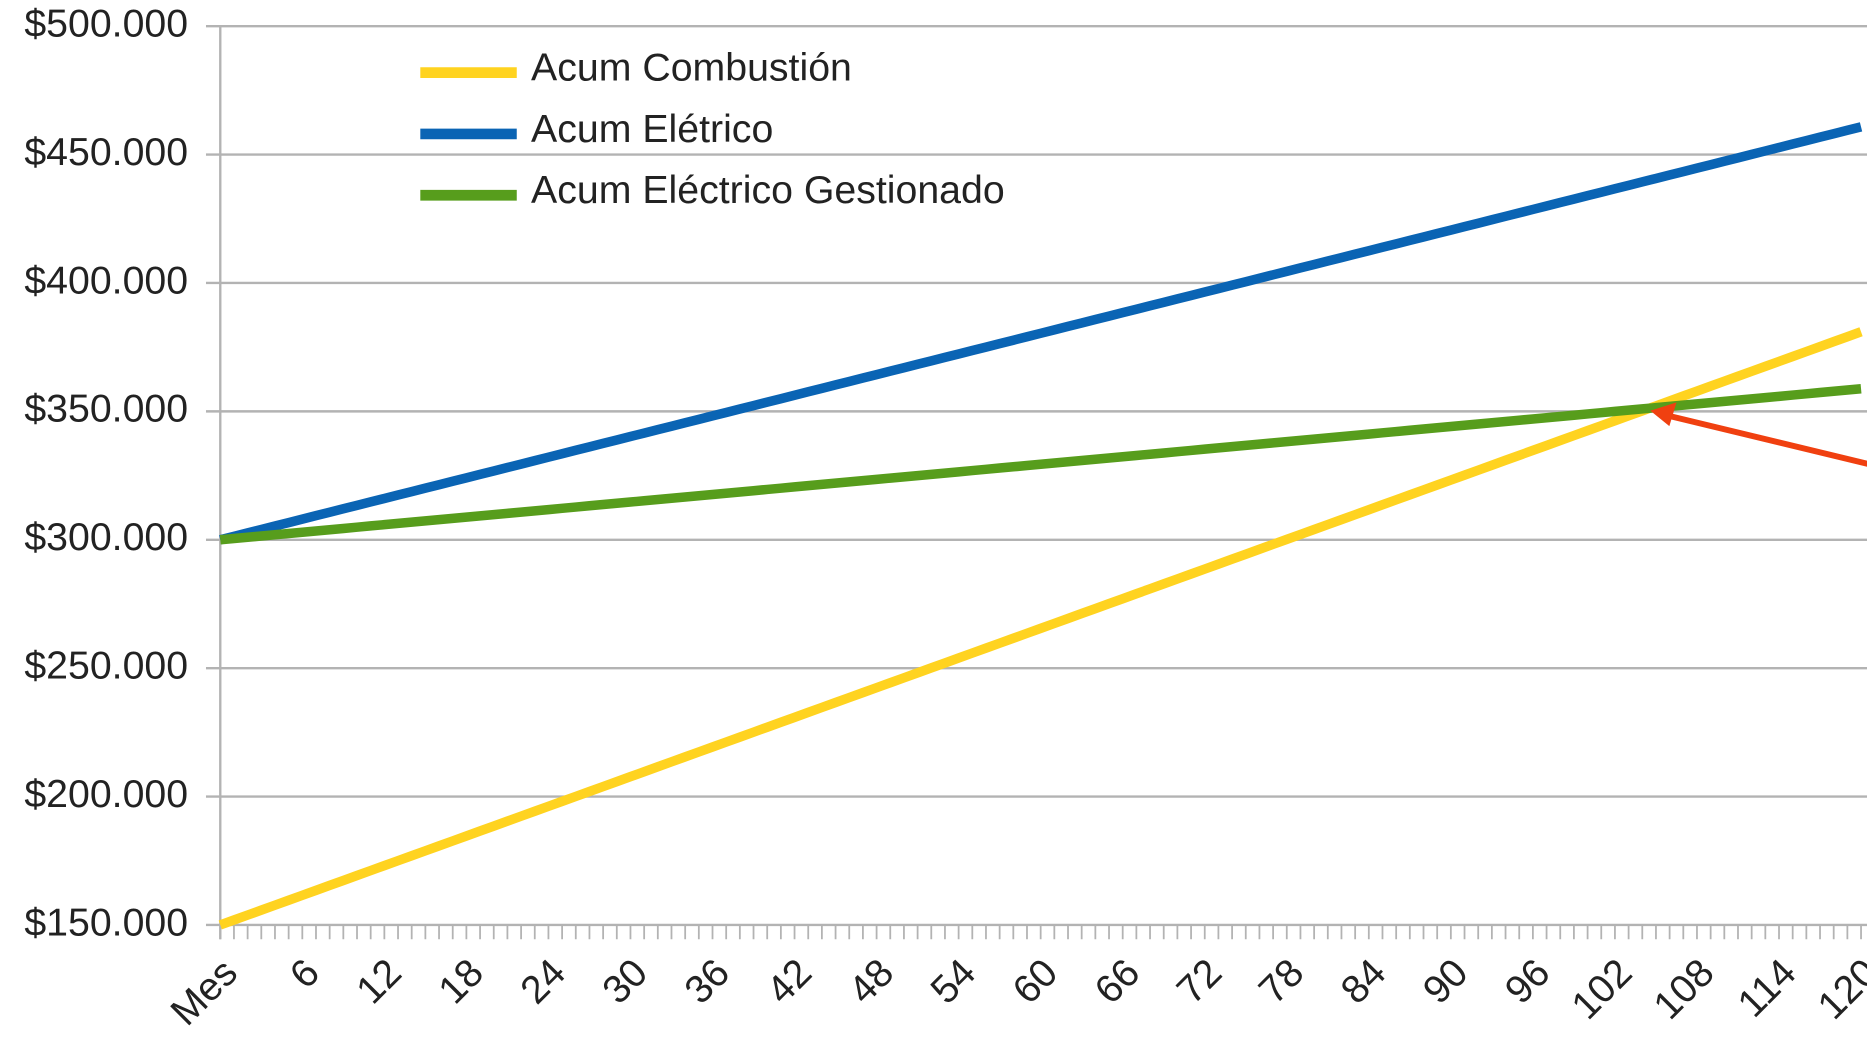 This screenshot has height=1044, width=1867. Describe the element at coordinates (1663, 414) in the screenshot. I see `arrow-head` at that location.